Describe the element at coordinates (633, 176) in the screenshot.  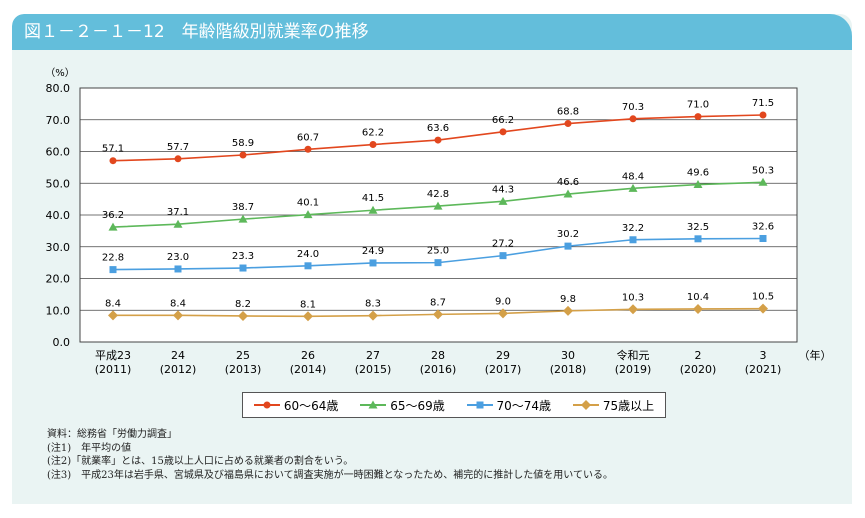
I see `data-label: 48.4` at that location.